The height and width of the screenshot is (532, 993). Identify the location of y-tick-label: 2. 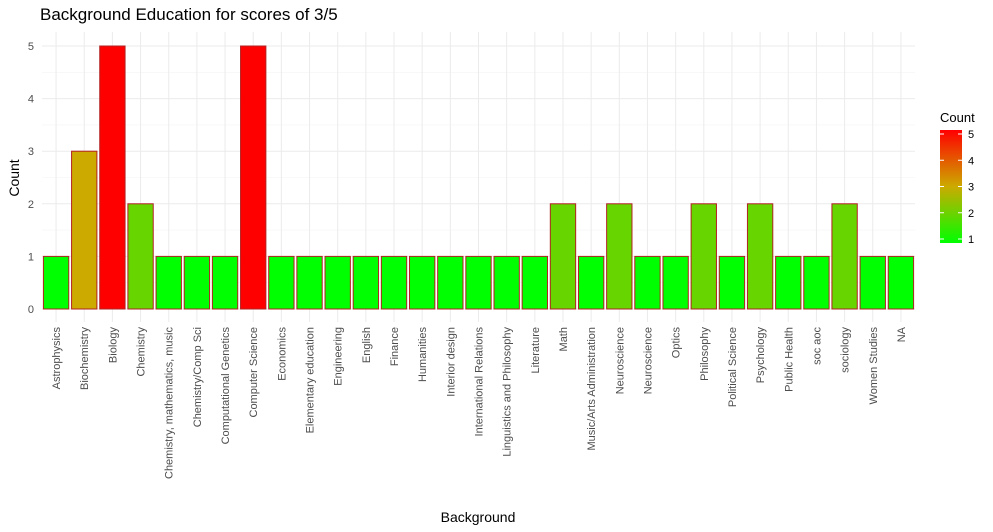
(31, 205).